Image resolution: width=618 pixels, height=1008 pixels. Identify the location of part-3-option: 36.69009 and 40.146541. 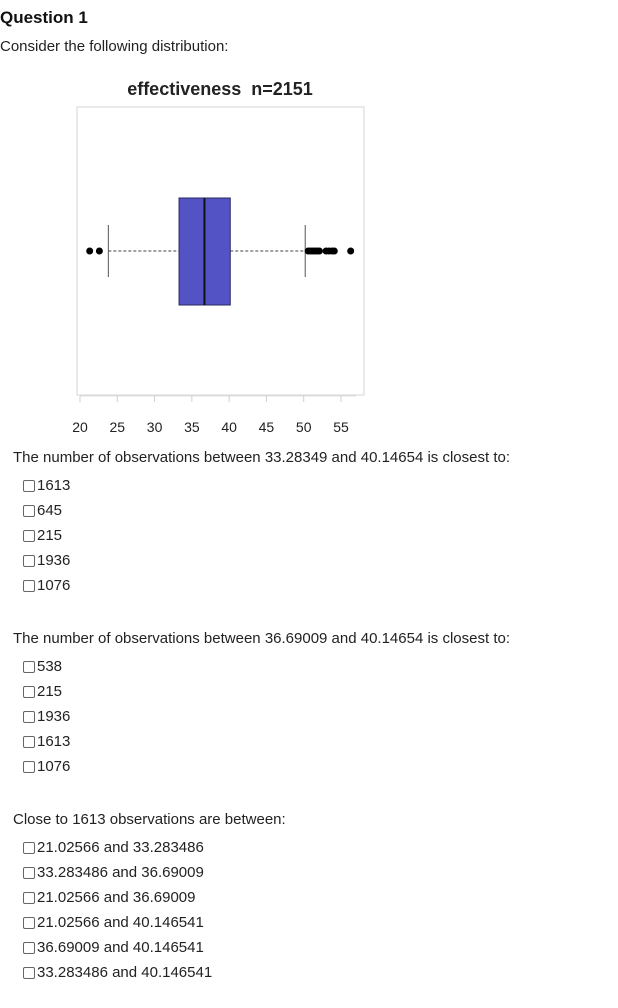
(313, 947).